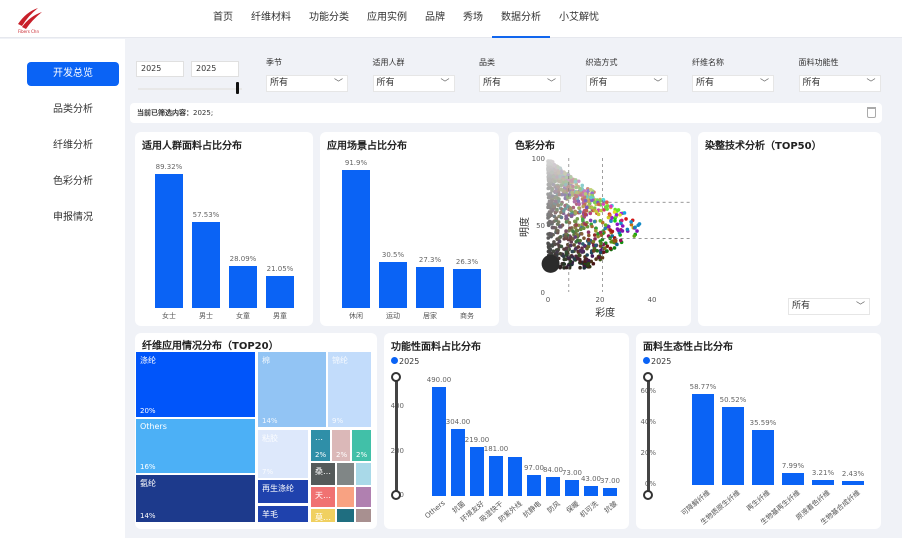  Describe the element at coordinates (589, 509) in the screenshot. I see `category-label: 机可洗` at that location.